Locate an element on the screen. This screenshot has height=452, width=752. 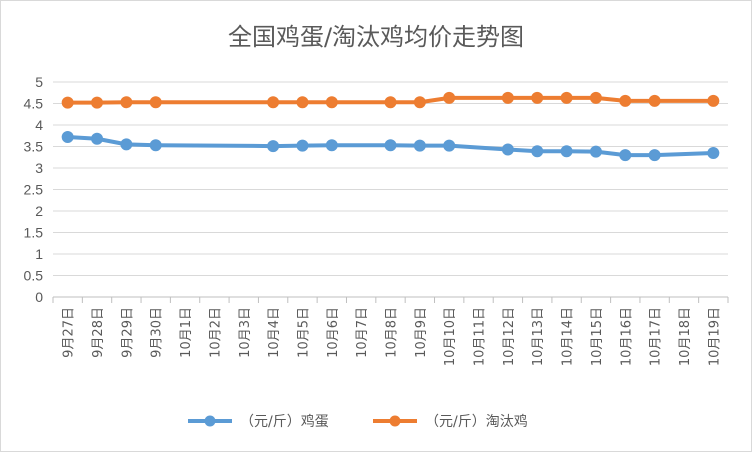
x-tick-label: 10月17日 is located at coordinates (656, 336).